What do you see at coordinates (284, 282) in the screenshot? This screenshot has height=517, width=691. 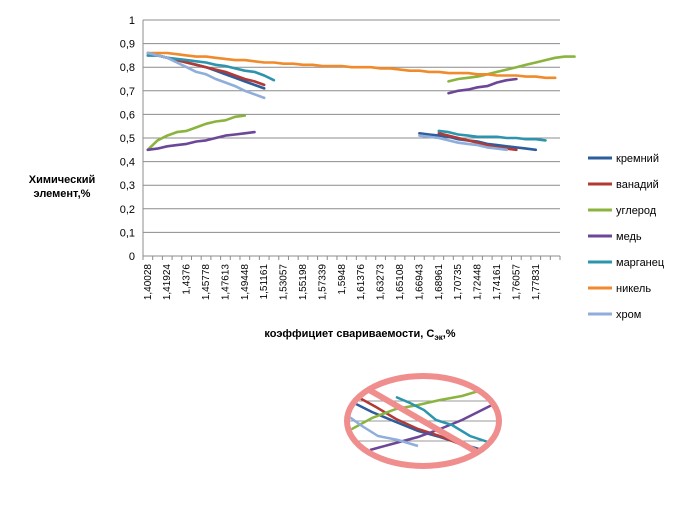 I see `x-tick-label: 1,53057` at bounding box center [284, 282].